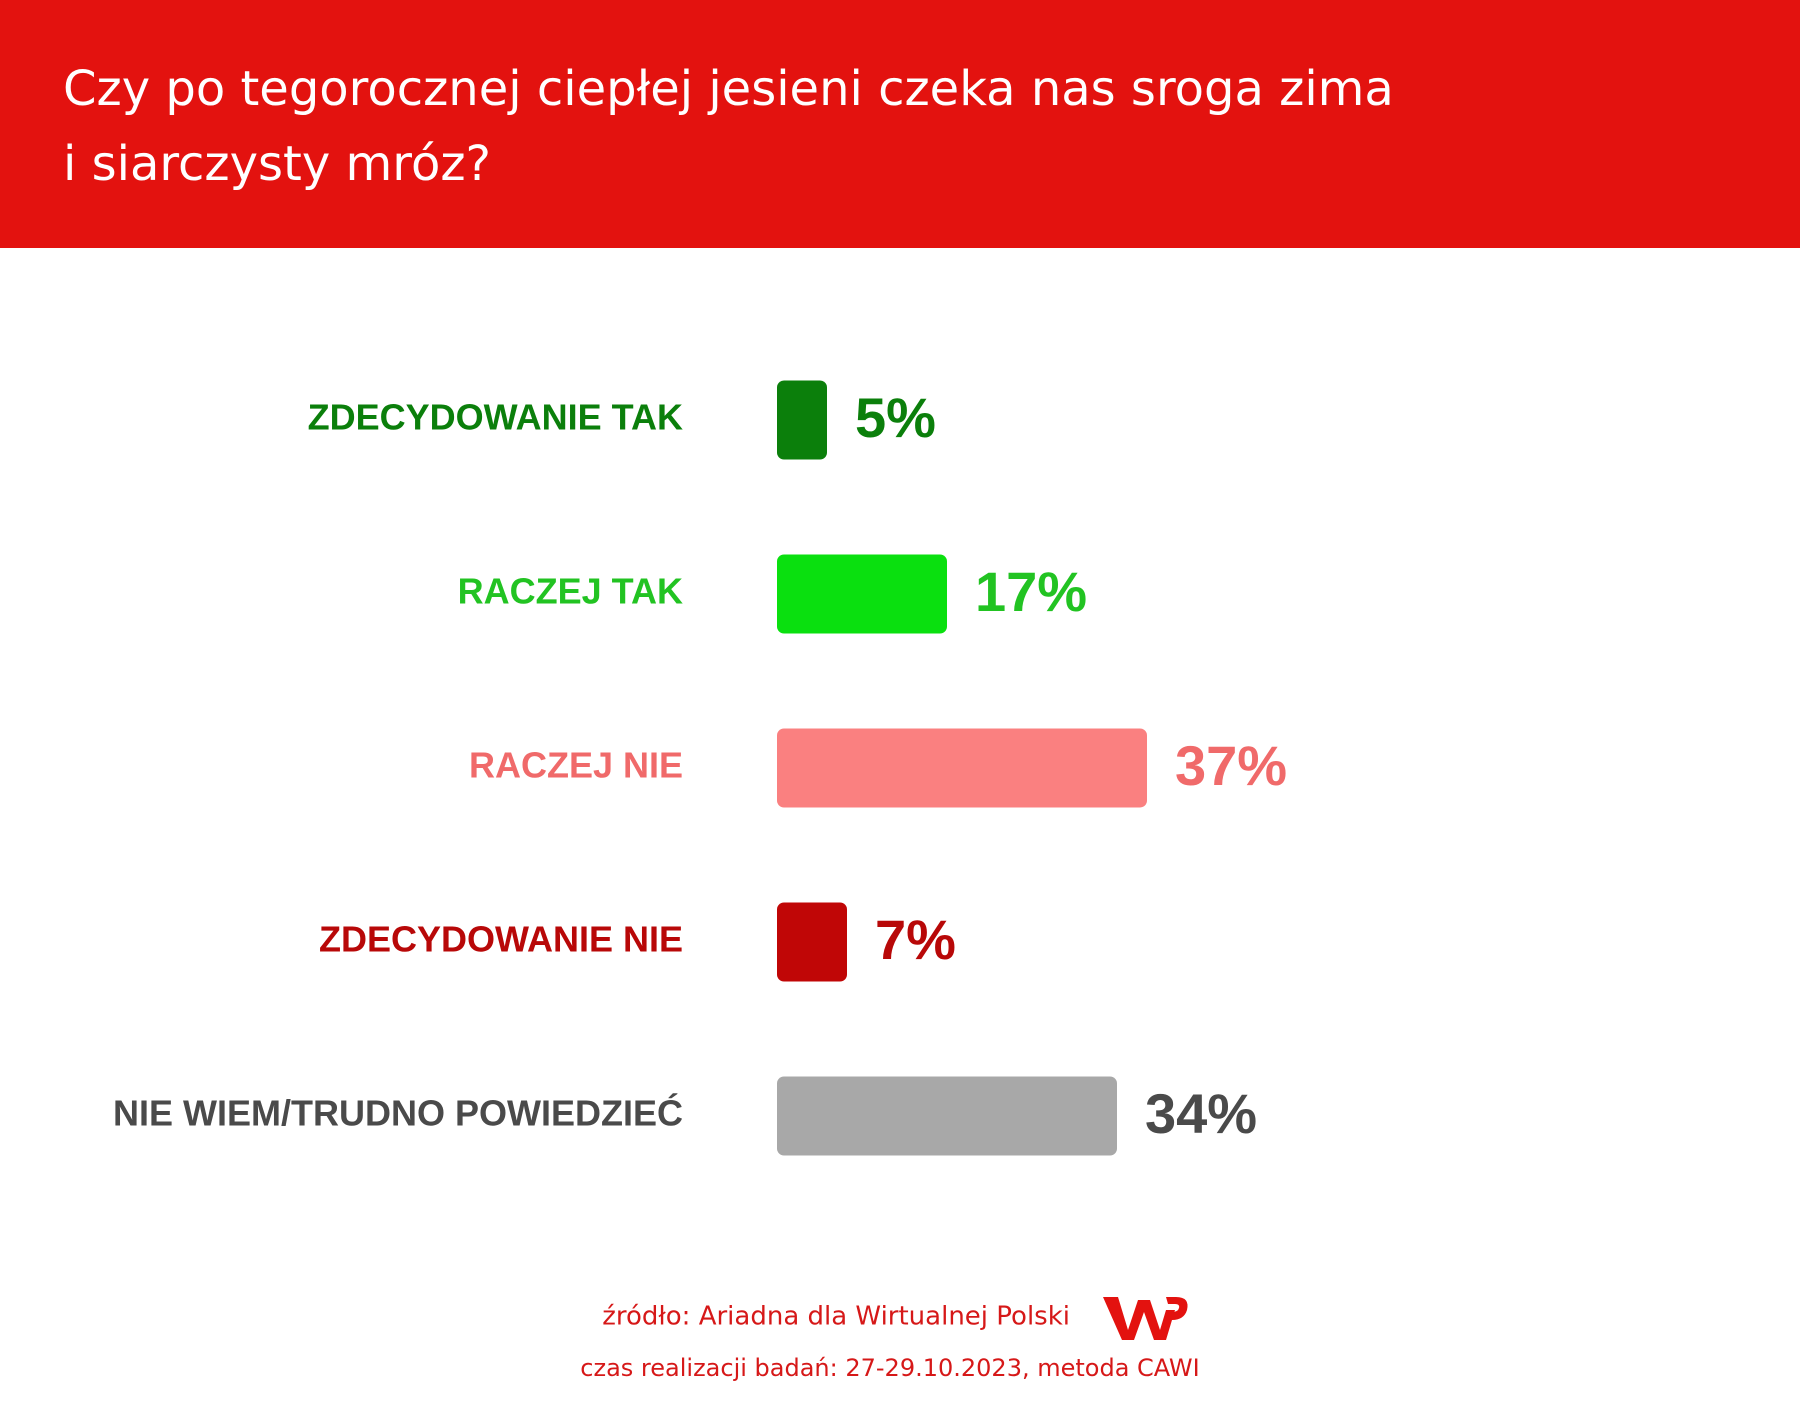  What do you see at coordinates (1139, 1318) in the screenshot?
I see `logo-w` at bounding box center [1139, 1318].